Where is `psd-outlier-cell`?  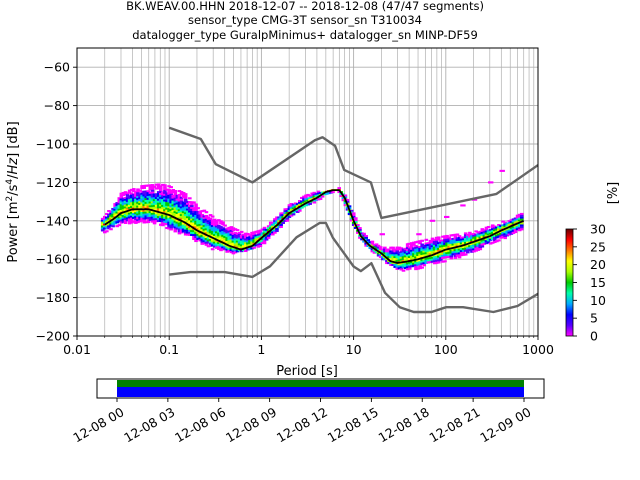
psd-outlier-cell is located at coordinates (490, 182).